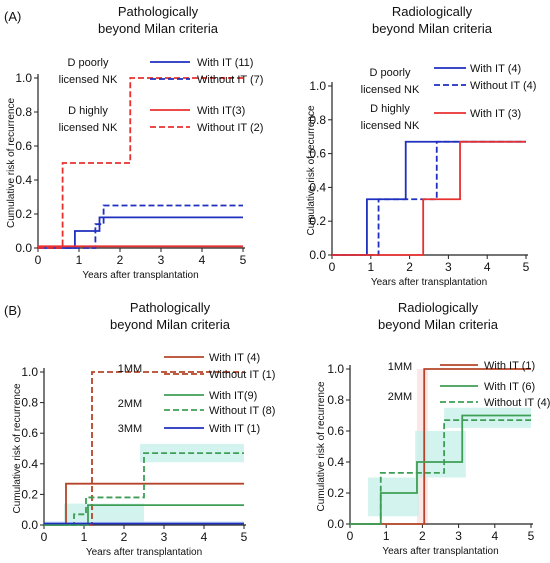  I want to click on legend-entry: Without IT (1), so click(242, 375).